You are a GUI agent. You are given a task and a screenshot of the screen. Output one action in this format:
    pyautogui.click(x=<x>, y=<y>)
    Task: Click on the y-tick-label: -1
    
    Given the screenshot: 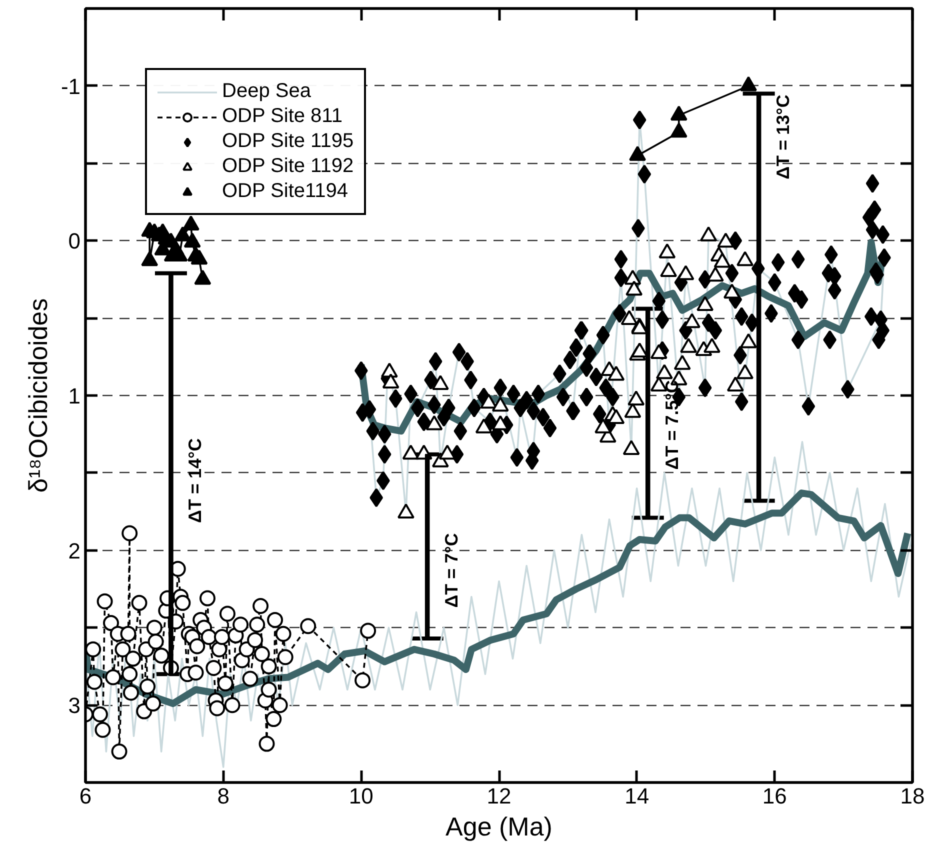 What is the action you would take?
    pyautogui.click(x=70, y=86)
    